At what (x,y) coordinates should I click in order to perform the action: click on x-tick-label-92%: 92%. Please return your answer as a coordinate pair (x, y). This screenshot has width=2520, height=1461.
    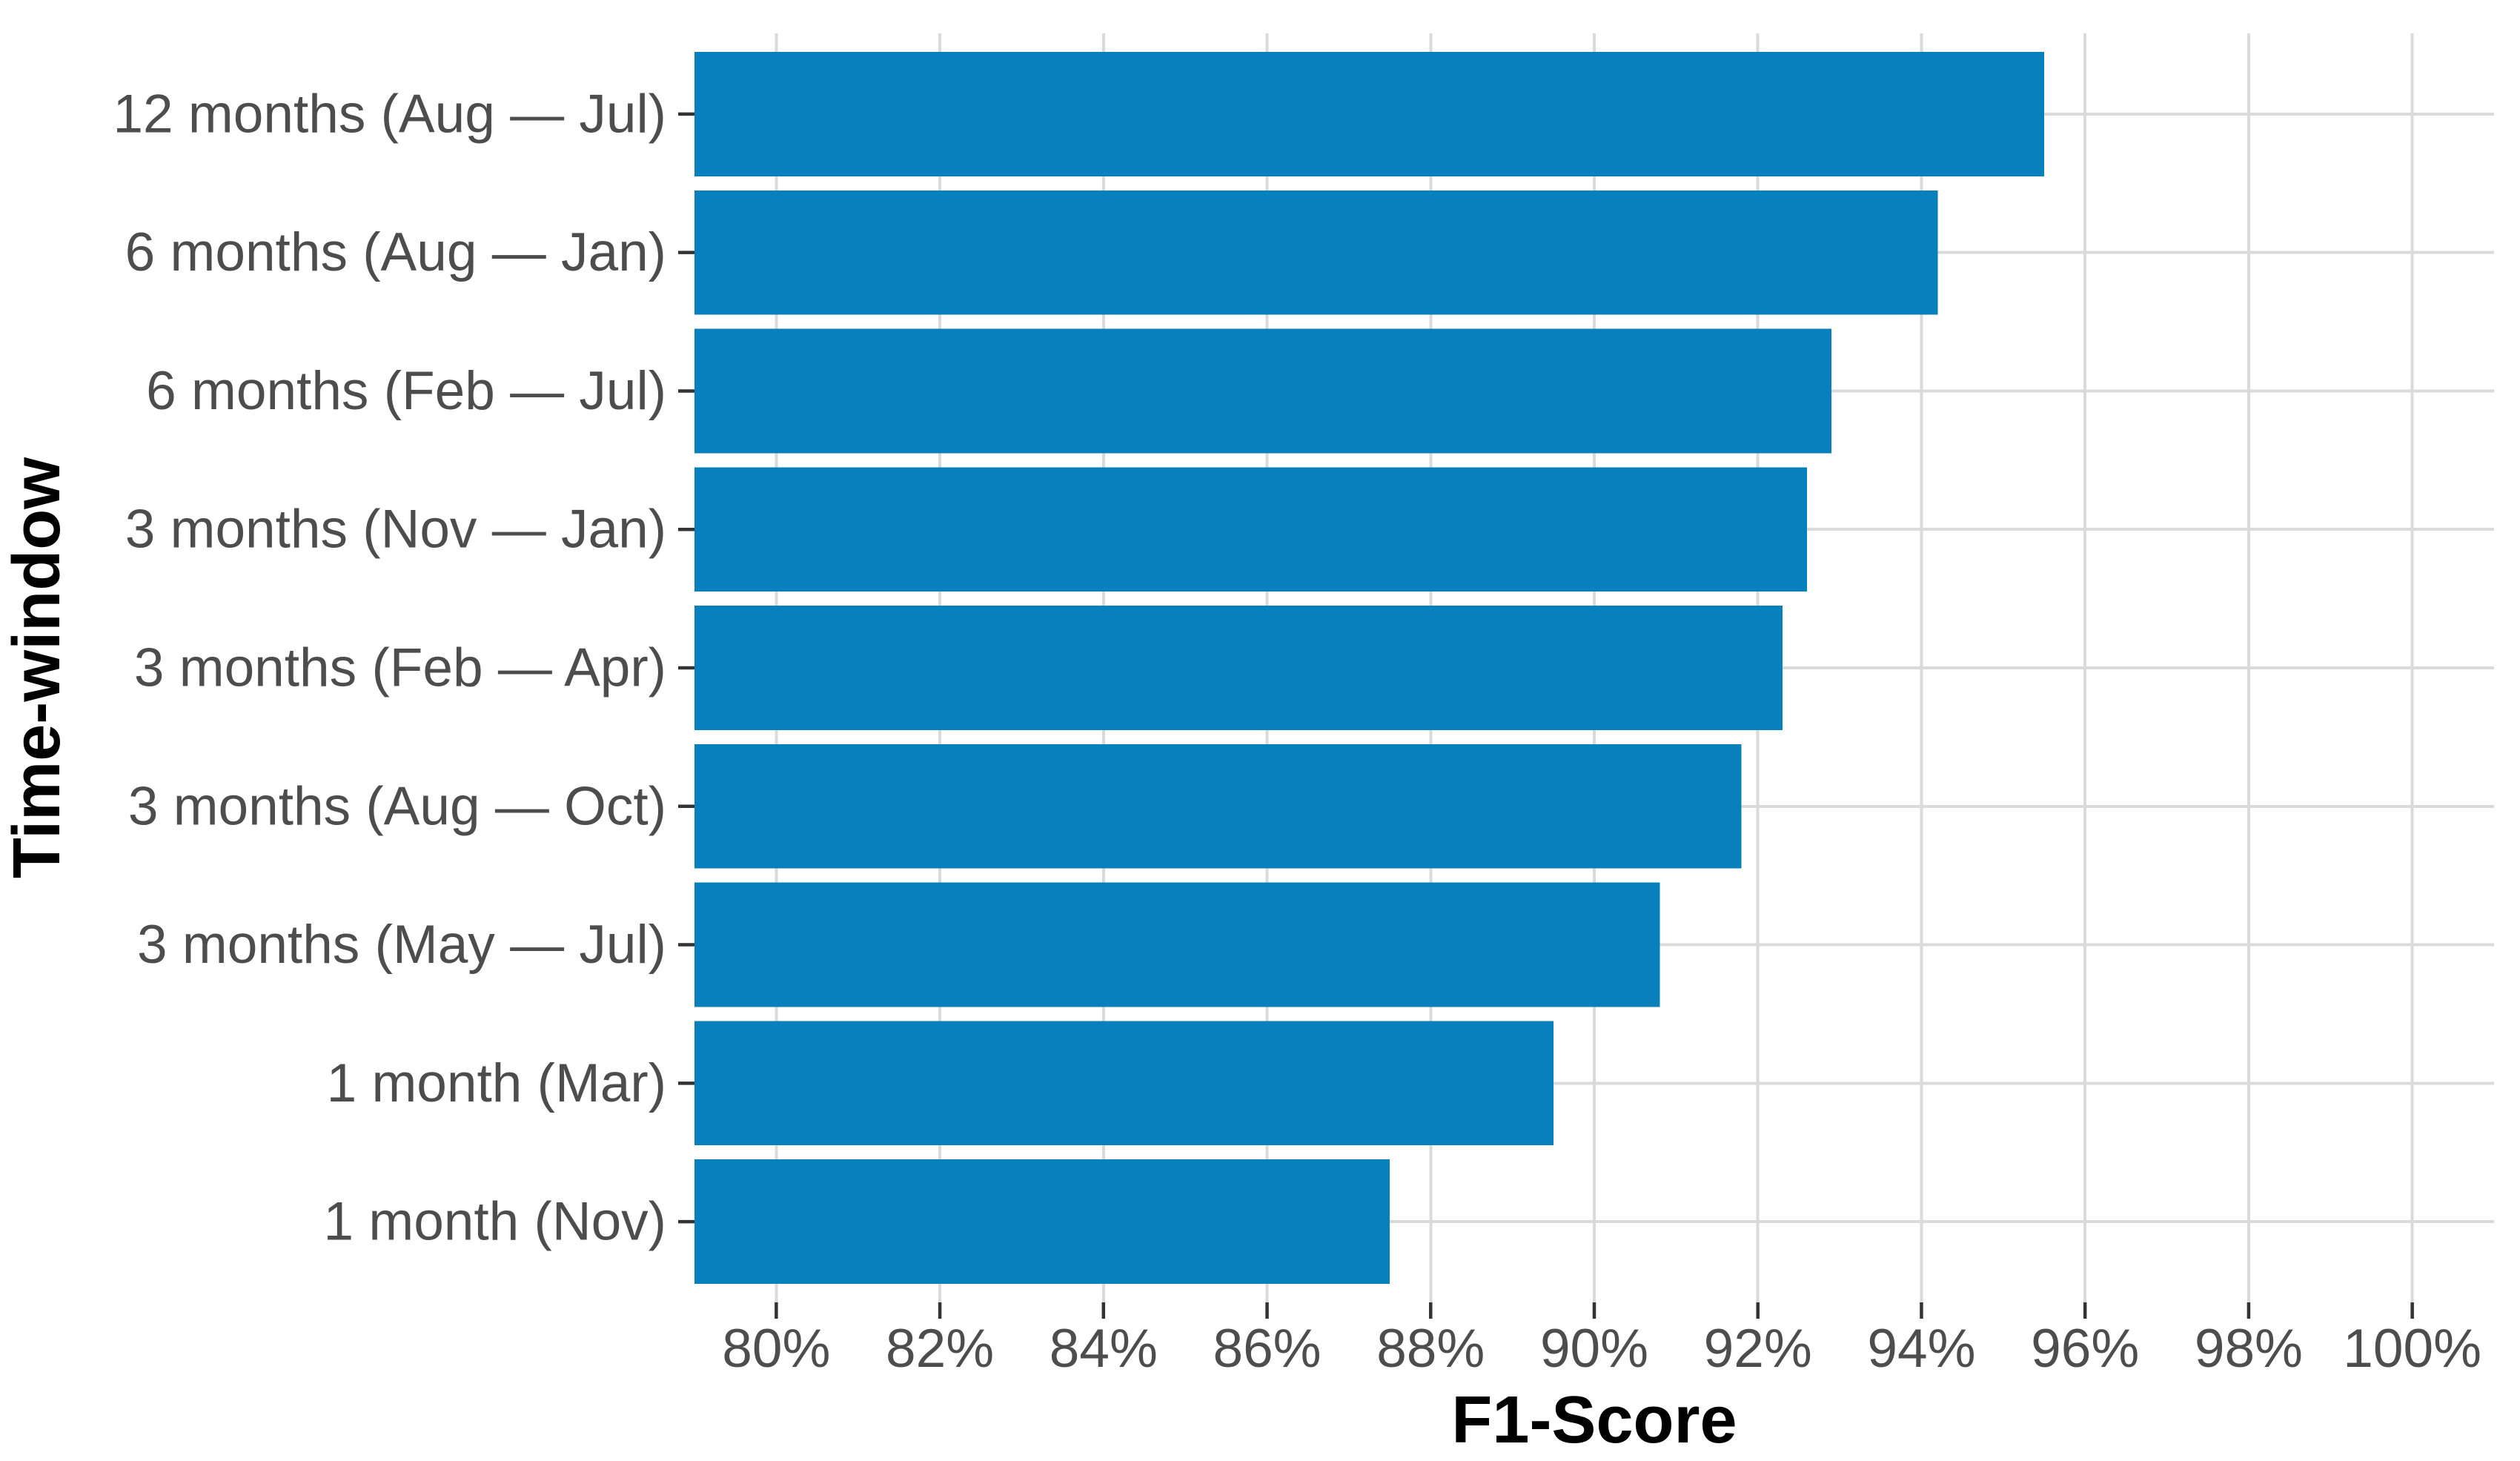
    Looking at the image, I should click on (1758, 1349).